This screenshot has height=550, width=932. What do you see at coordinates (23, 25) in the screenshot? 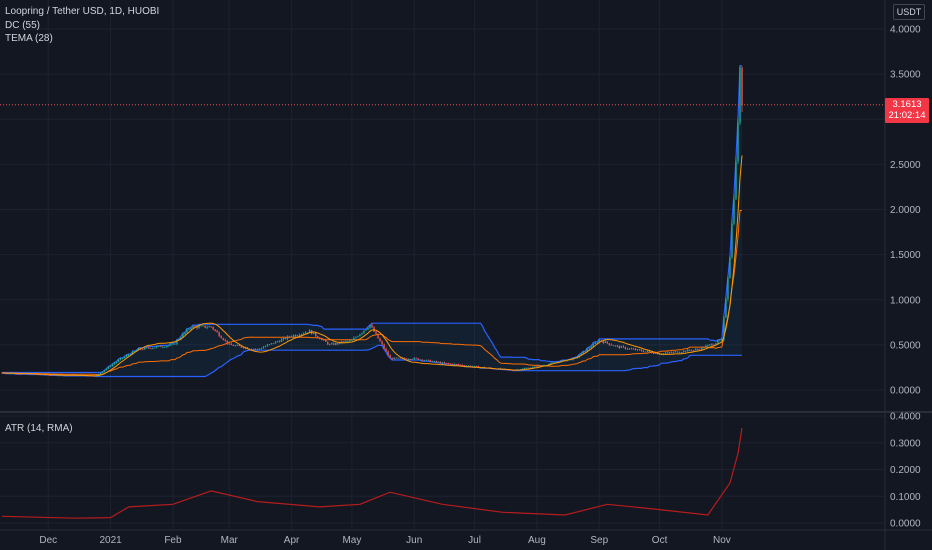
I see `indicator-donchian: DC (55)` at bounding box center [23, 25].